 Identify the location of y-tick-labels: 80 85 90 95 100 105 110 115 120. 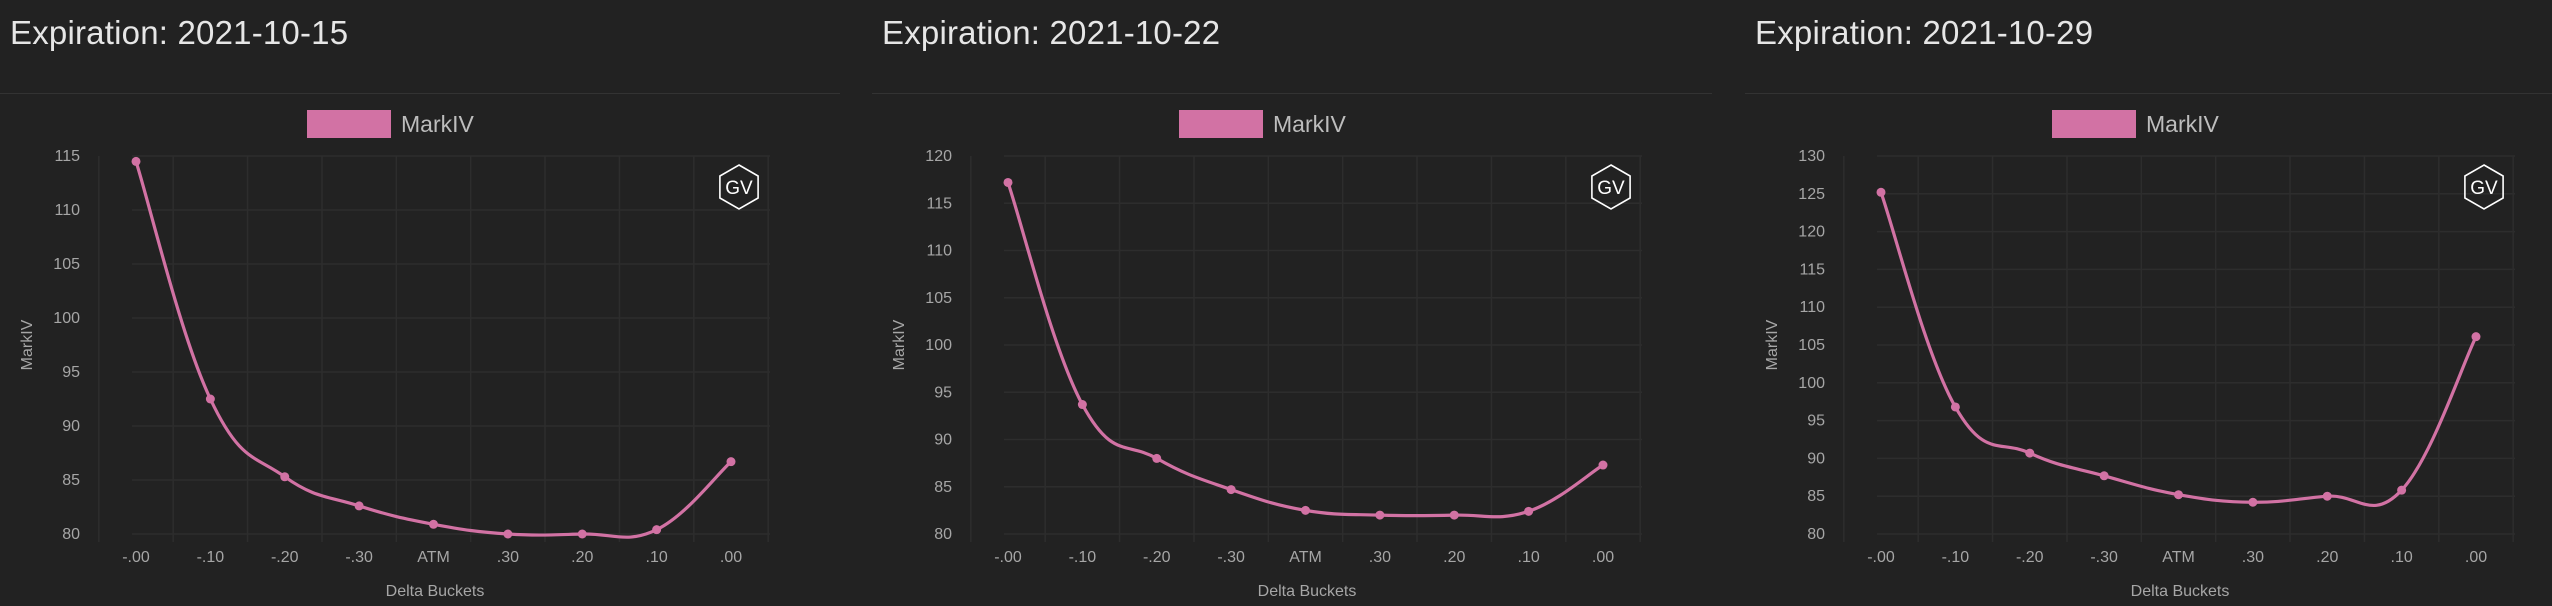
(938, 345).